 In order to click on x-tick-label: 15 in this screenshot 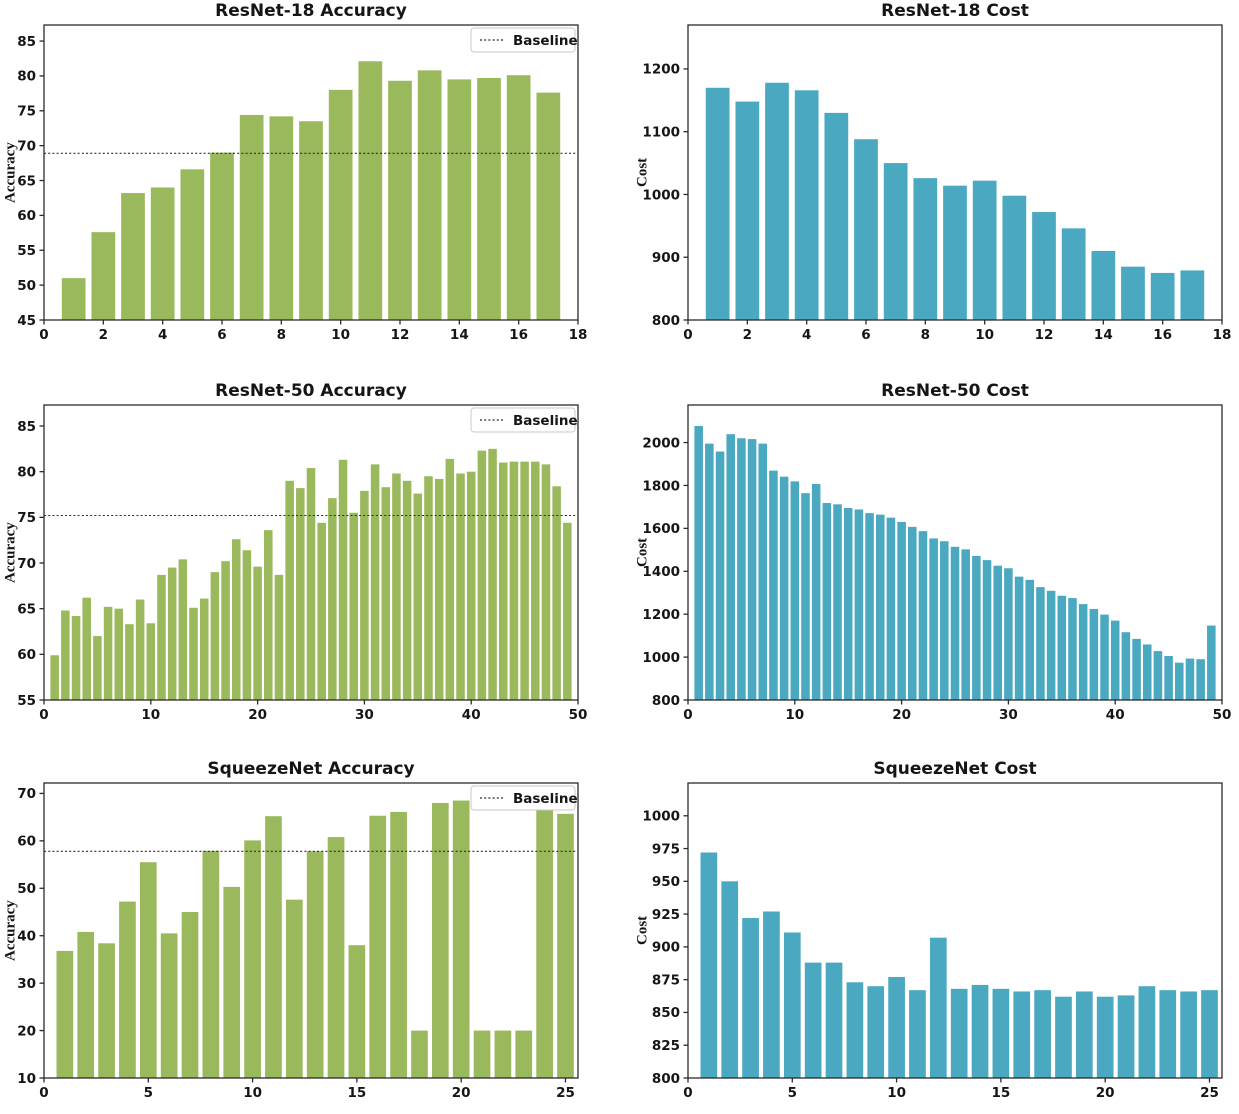, I will do `click(356, 1093)`.